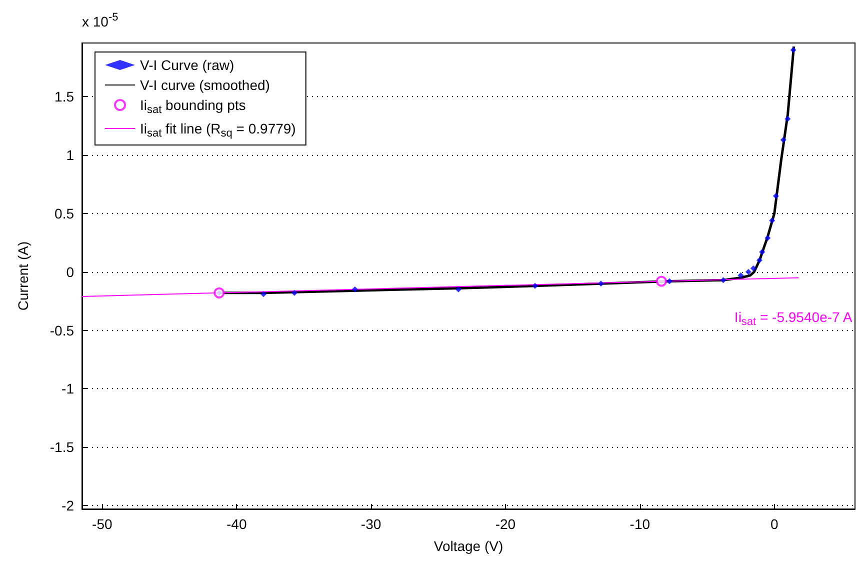 The height and width of the screenshot is (571, 857). Describe the element at coordinates (774, 524) in the screenshot. I see `x-tick-label: 0` at that location.